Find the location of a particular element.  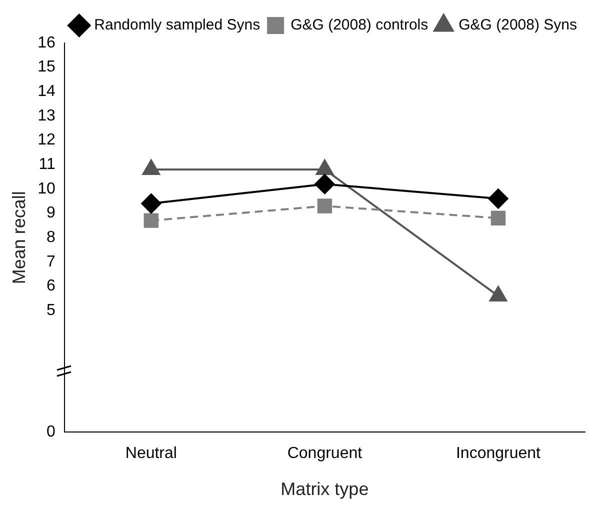

x-tick-label: Congruent is located at coordinates (325, 453).